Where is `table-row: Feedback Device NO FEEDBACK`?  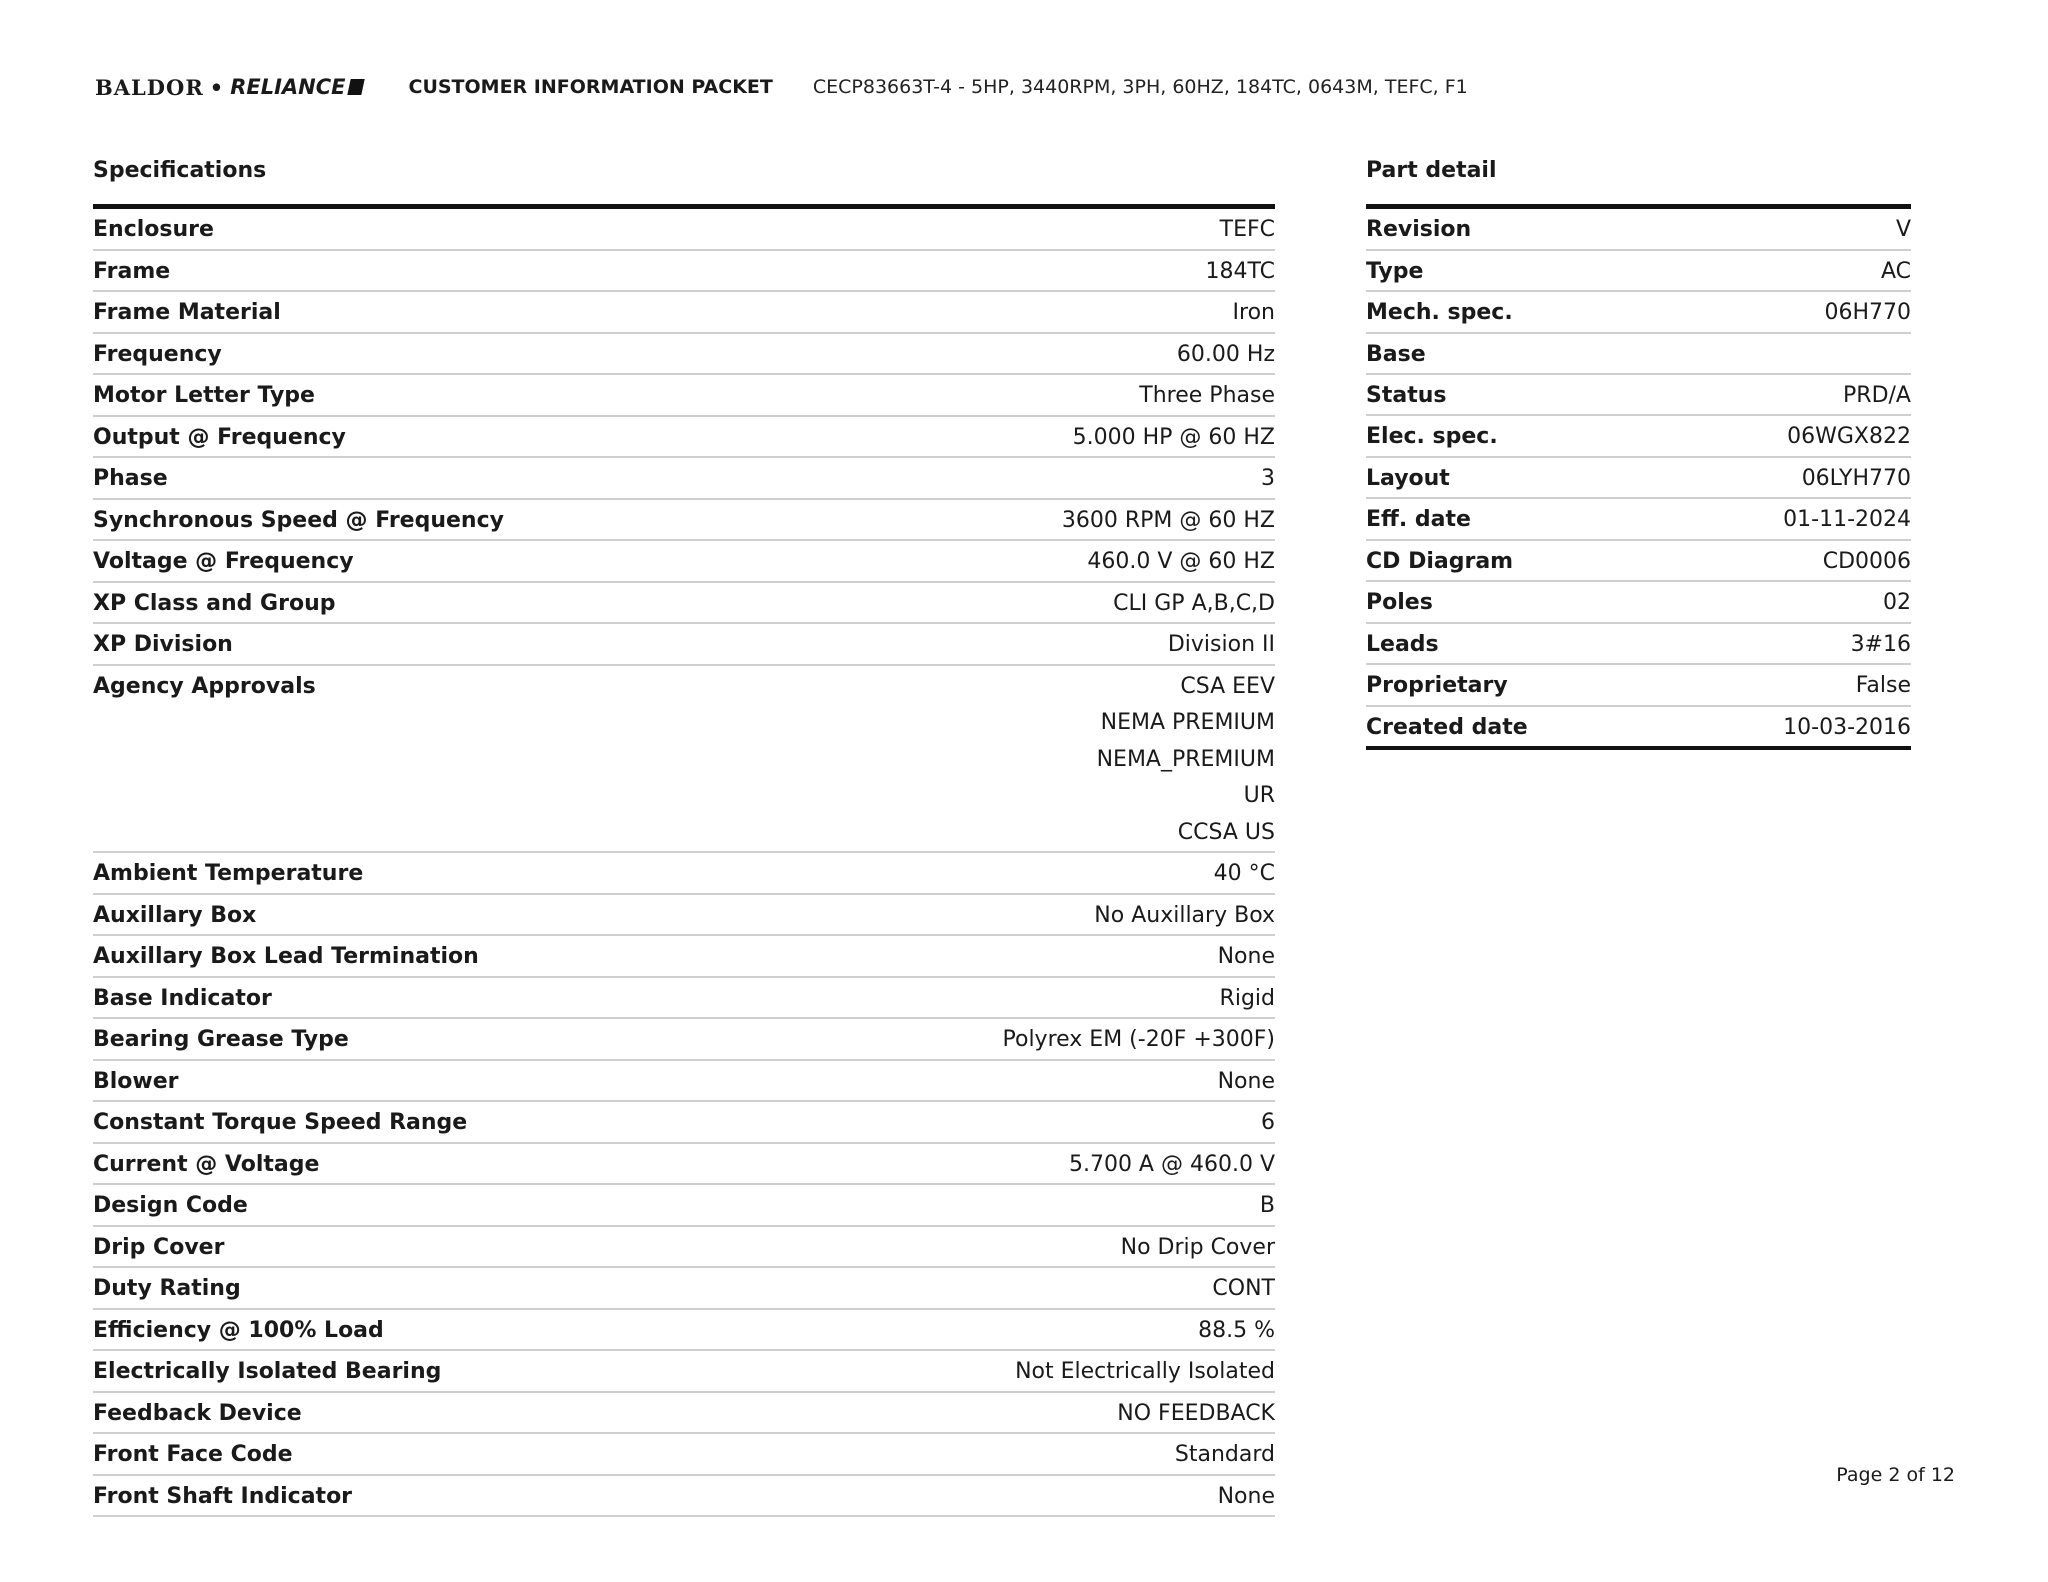 table-row: Feedback Device NO FEEDBACK is located at coordinates (684, 1413).